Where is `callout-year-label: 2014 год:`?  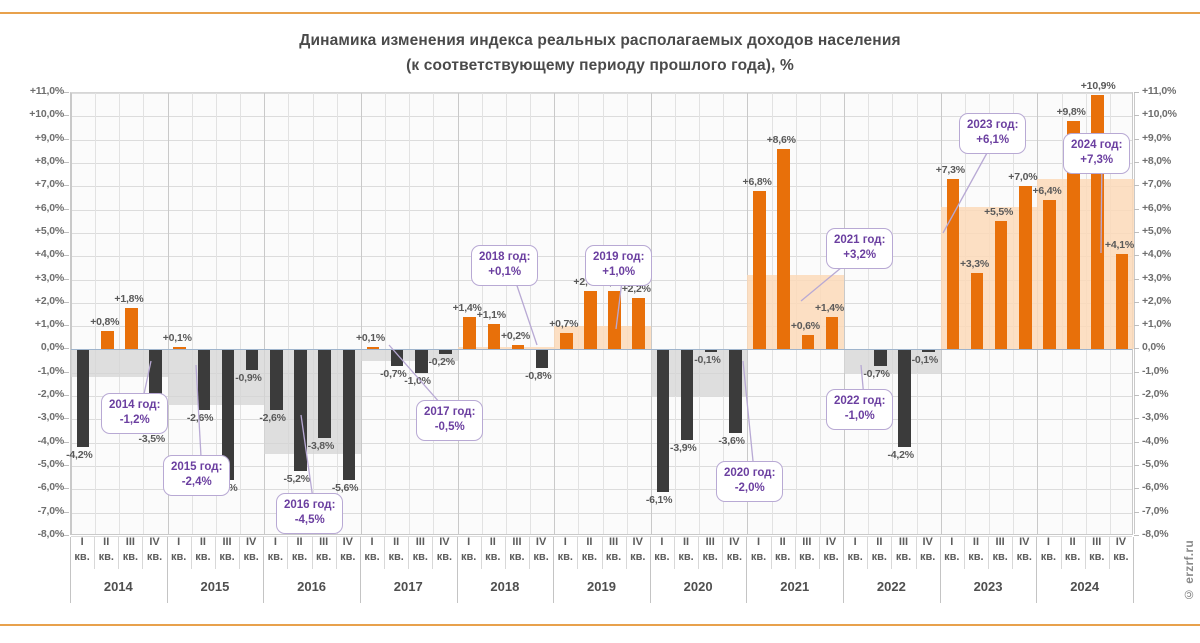 callout-year-label: 2014 год: is located at coordinates (135, 405).